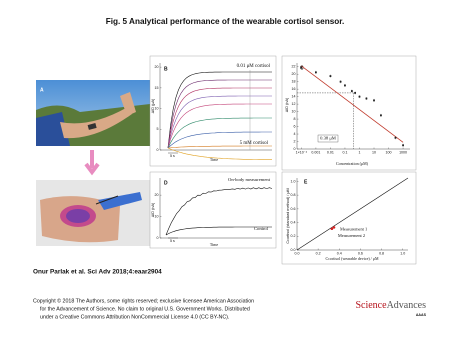  What do you see at coordinates (153, 105) in the screenshot?
I see `y-axis-label: ΔID (μA)` at bounding box center [153, 105].